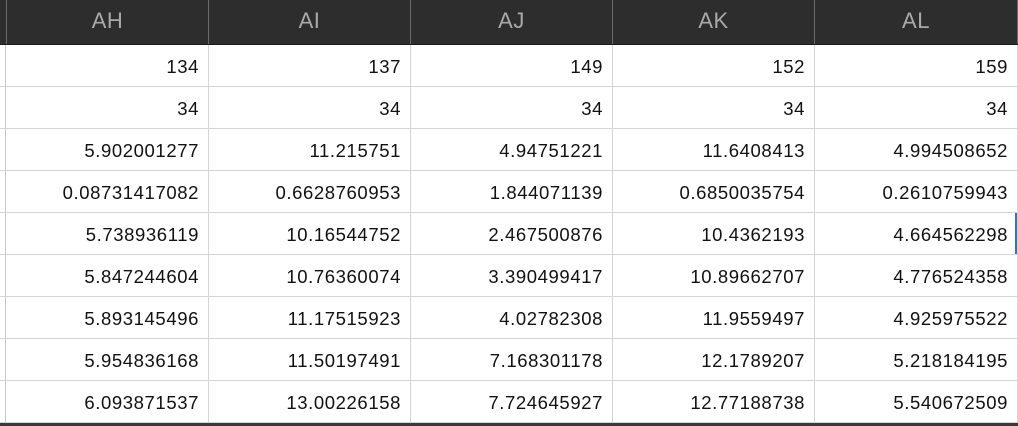 Image resolution: width=1018 pixels, height=426 pixels. I want to click on bottom-divider, so click(509, 424).